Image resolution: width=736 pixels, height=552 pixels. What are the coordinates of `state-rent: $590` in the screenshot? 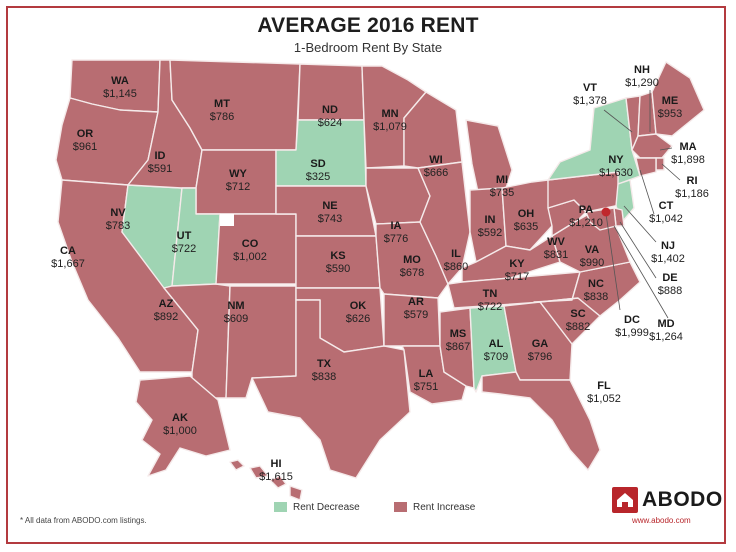 It's located at (338, 269).